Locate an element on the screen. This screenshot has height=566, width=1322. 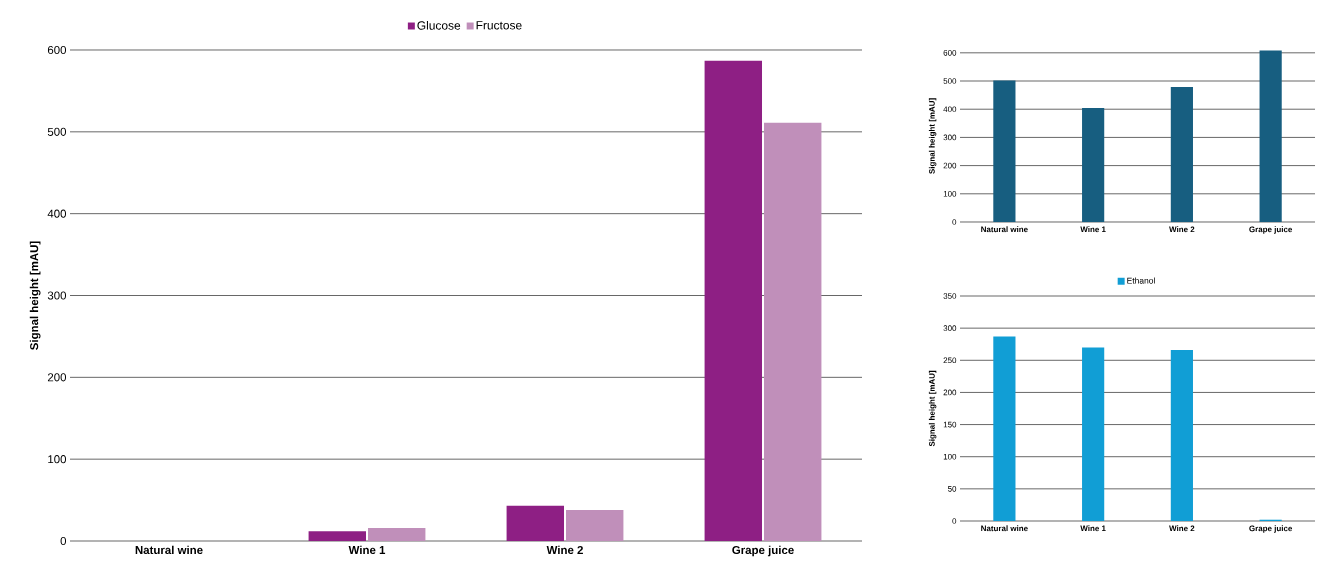
y-tick-label: 200 is located at coordinates (57, 377).